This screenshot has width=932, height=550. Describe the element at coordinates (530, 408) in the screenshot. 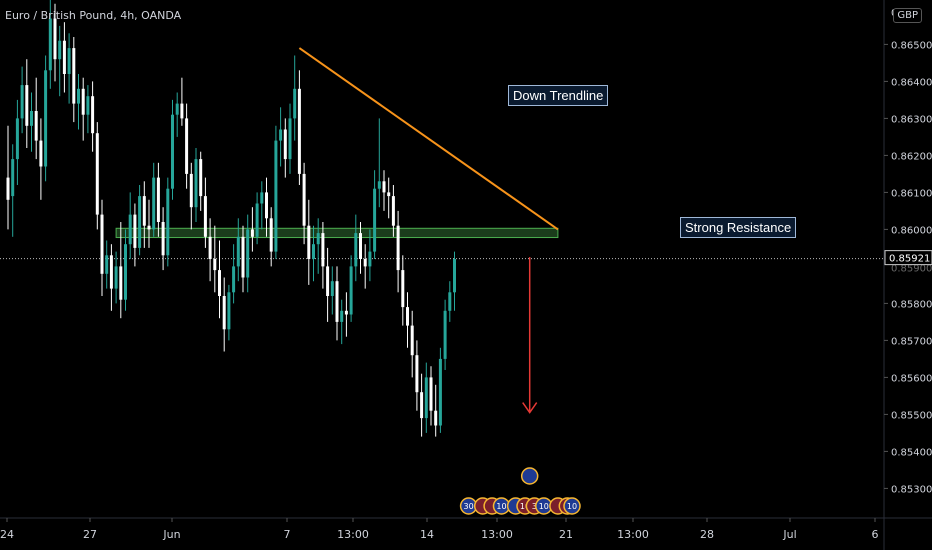

I see `down-arrow-head` at that location.